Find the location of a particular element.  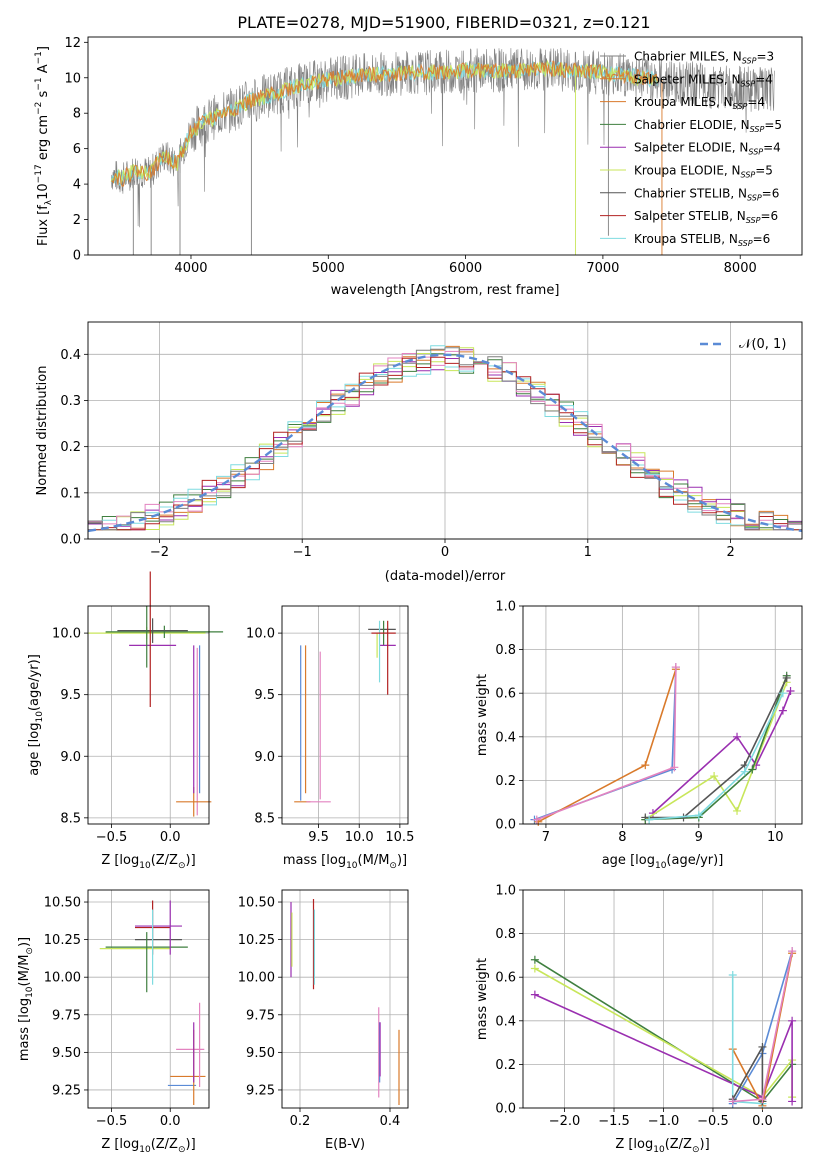

y-tick-label: 8 is located at coordinates (77, 114).